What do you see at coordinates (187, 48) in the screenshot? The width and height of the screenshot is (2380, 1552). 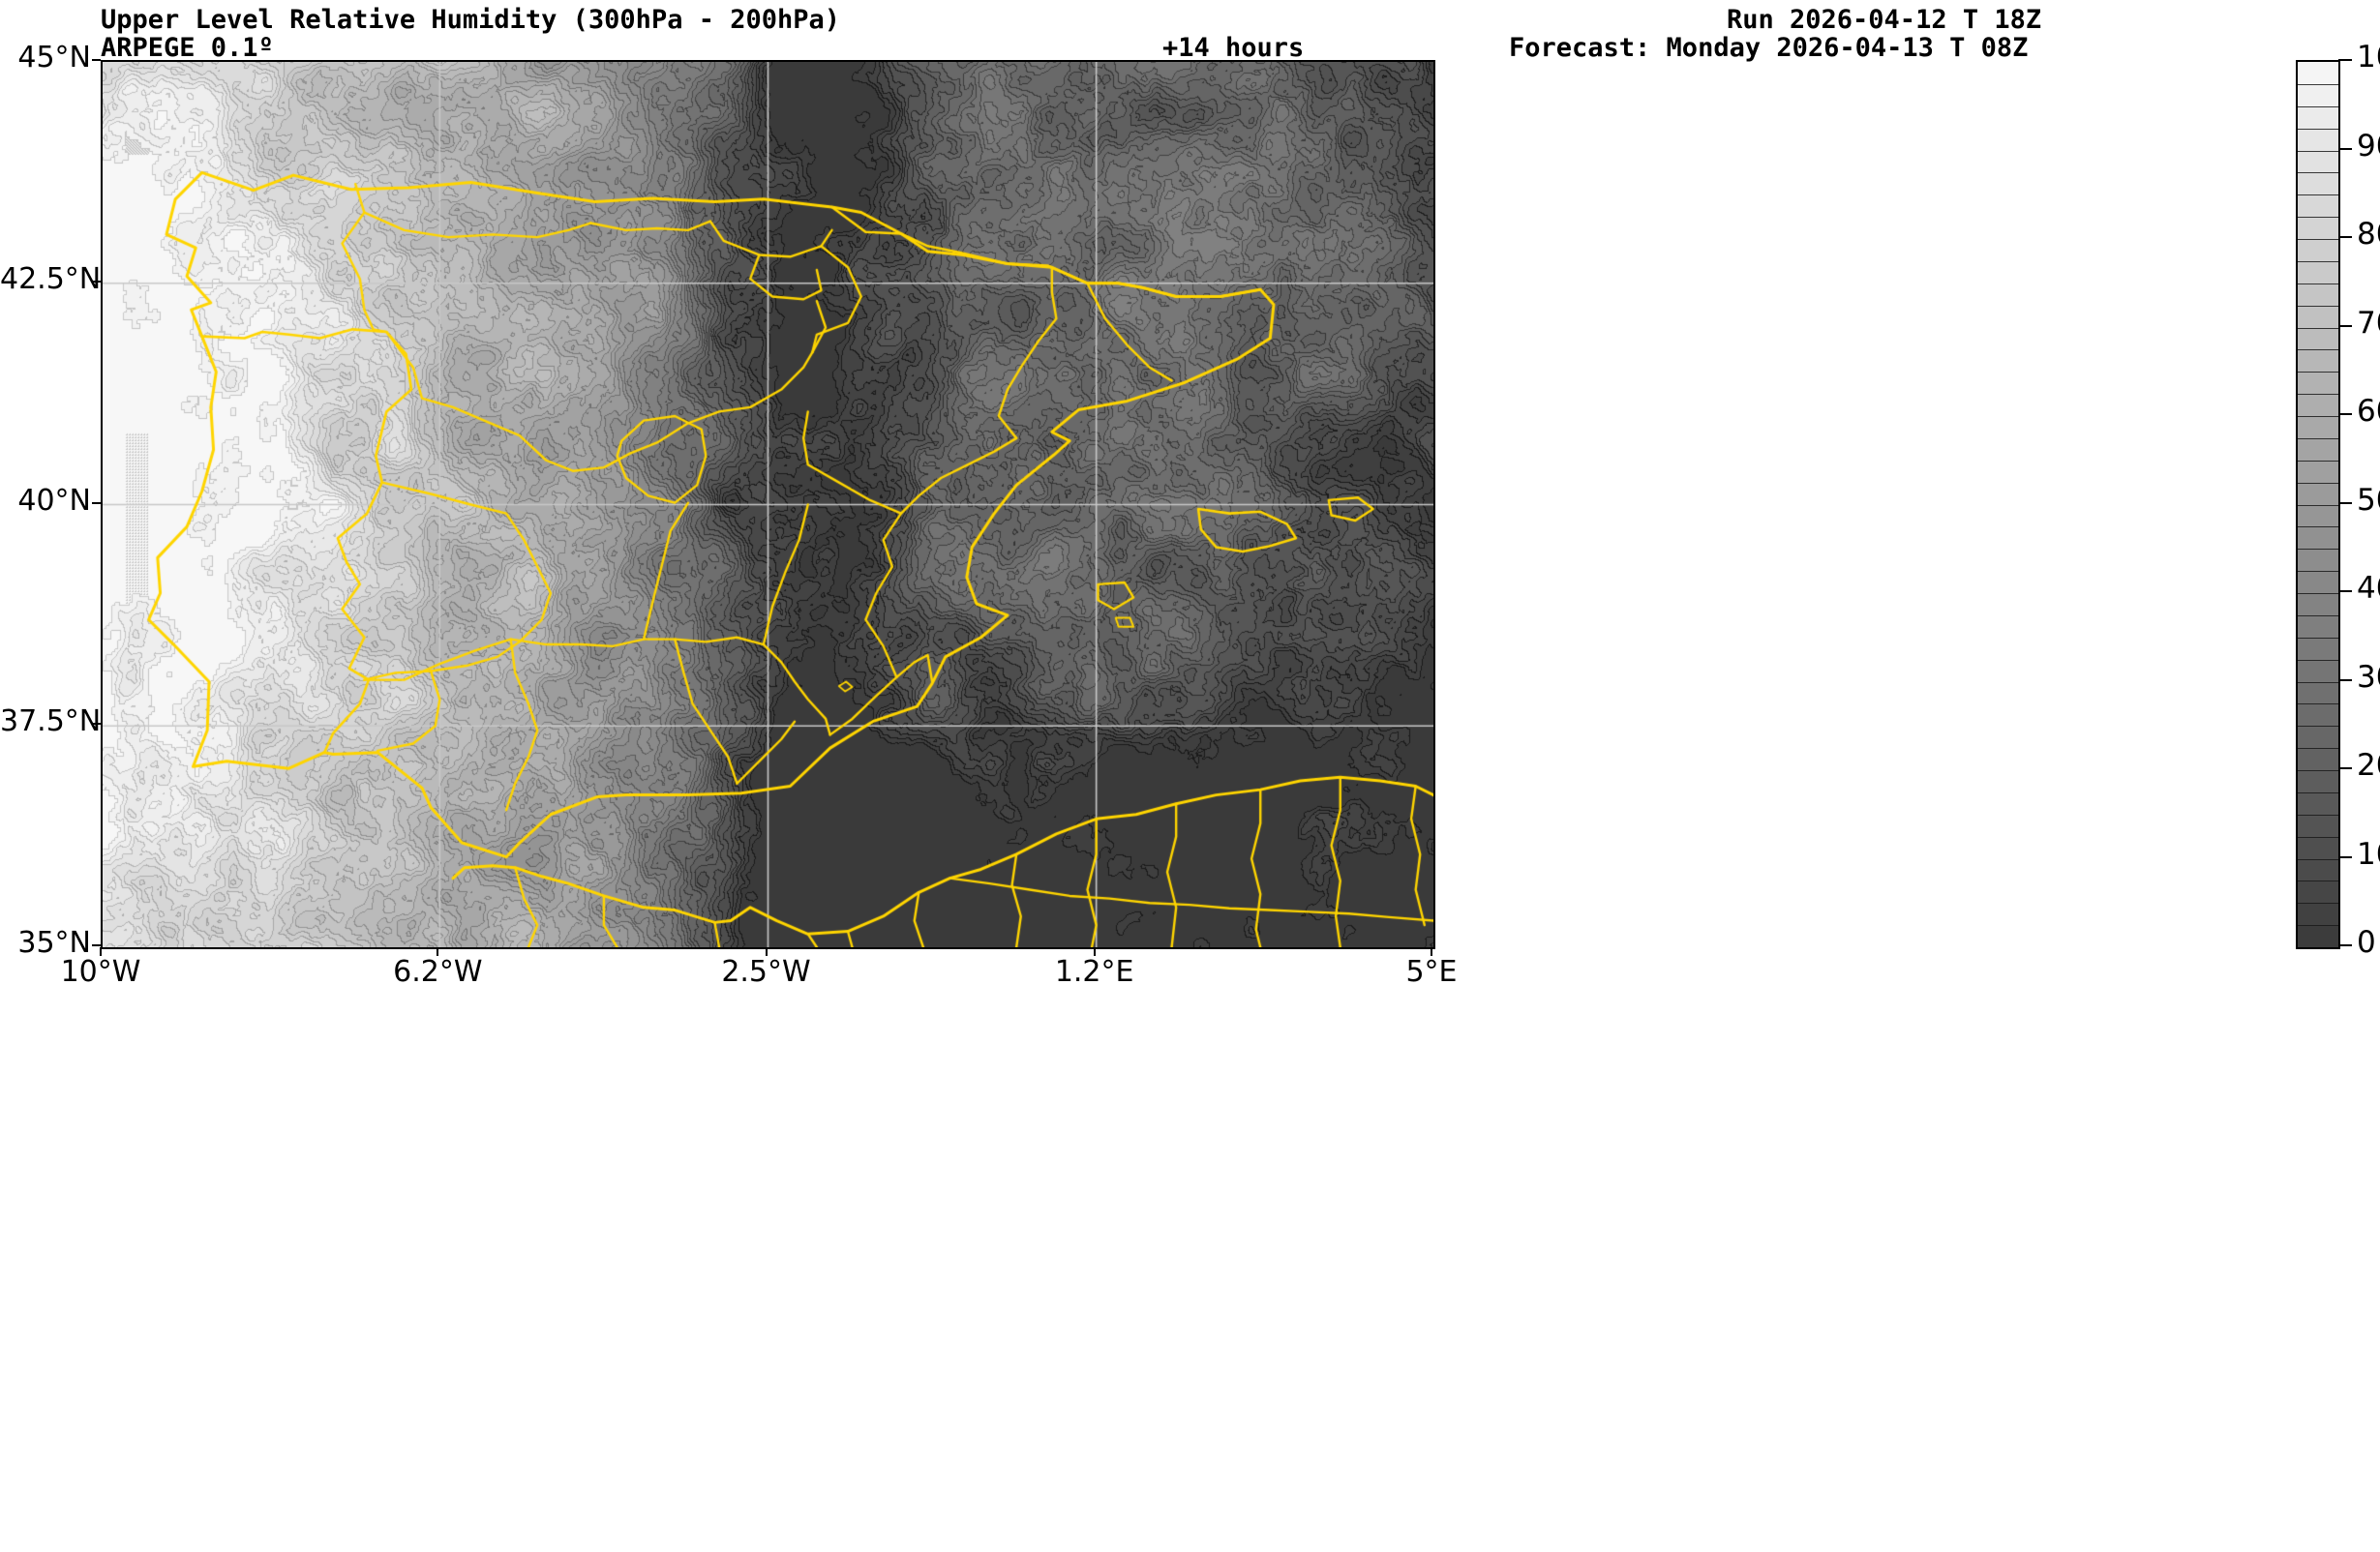 I see `model-label: ARPEGE 0.1º` at bounding box center [187, 48].